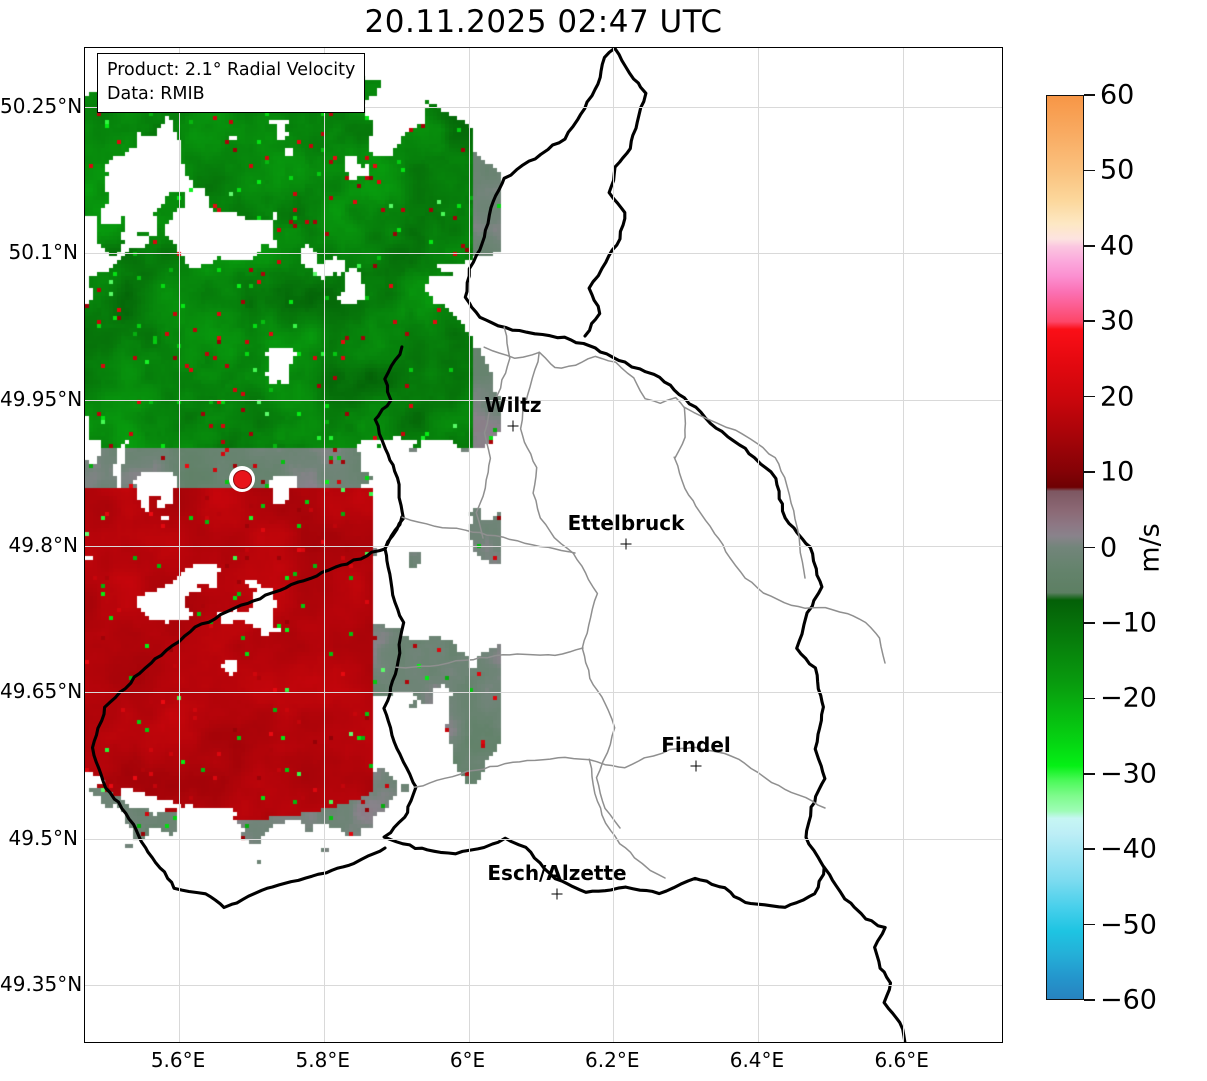  I want to click on colorbar-tick-label: 50, so click(1117, 170).